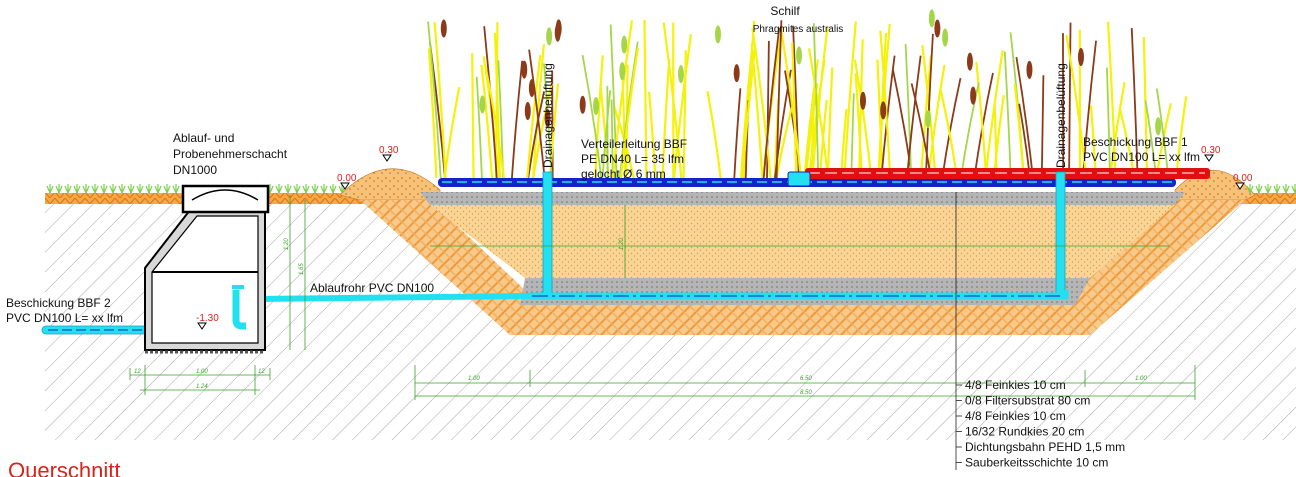  What do you see at coordinates (1036, 463) in the screenshot?
I see `layer-label: Sauberkeitsschichte 10 cm` at bounding box center [1036, 463].